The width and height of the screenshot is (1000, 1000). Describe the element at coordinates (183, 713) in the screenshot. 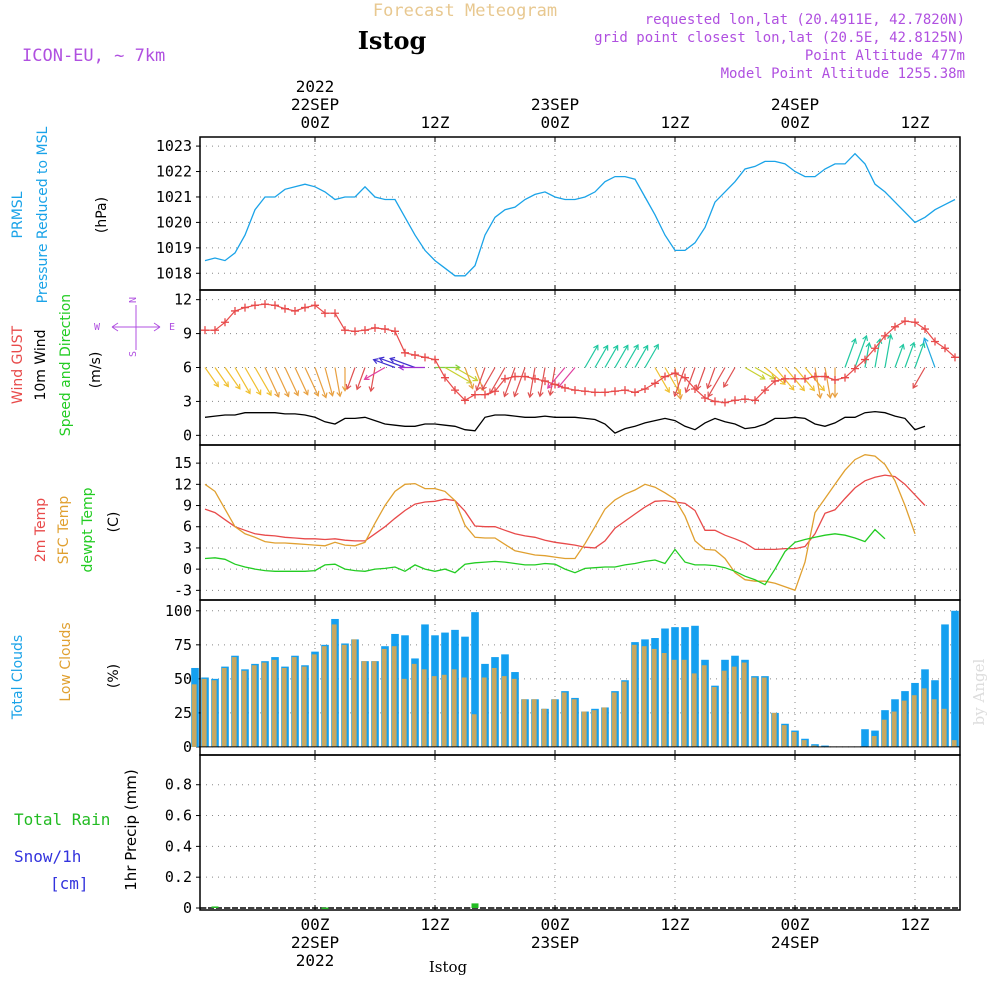

I see `ytick-label: 25` at that location.